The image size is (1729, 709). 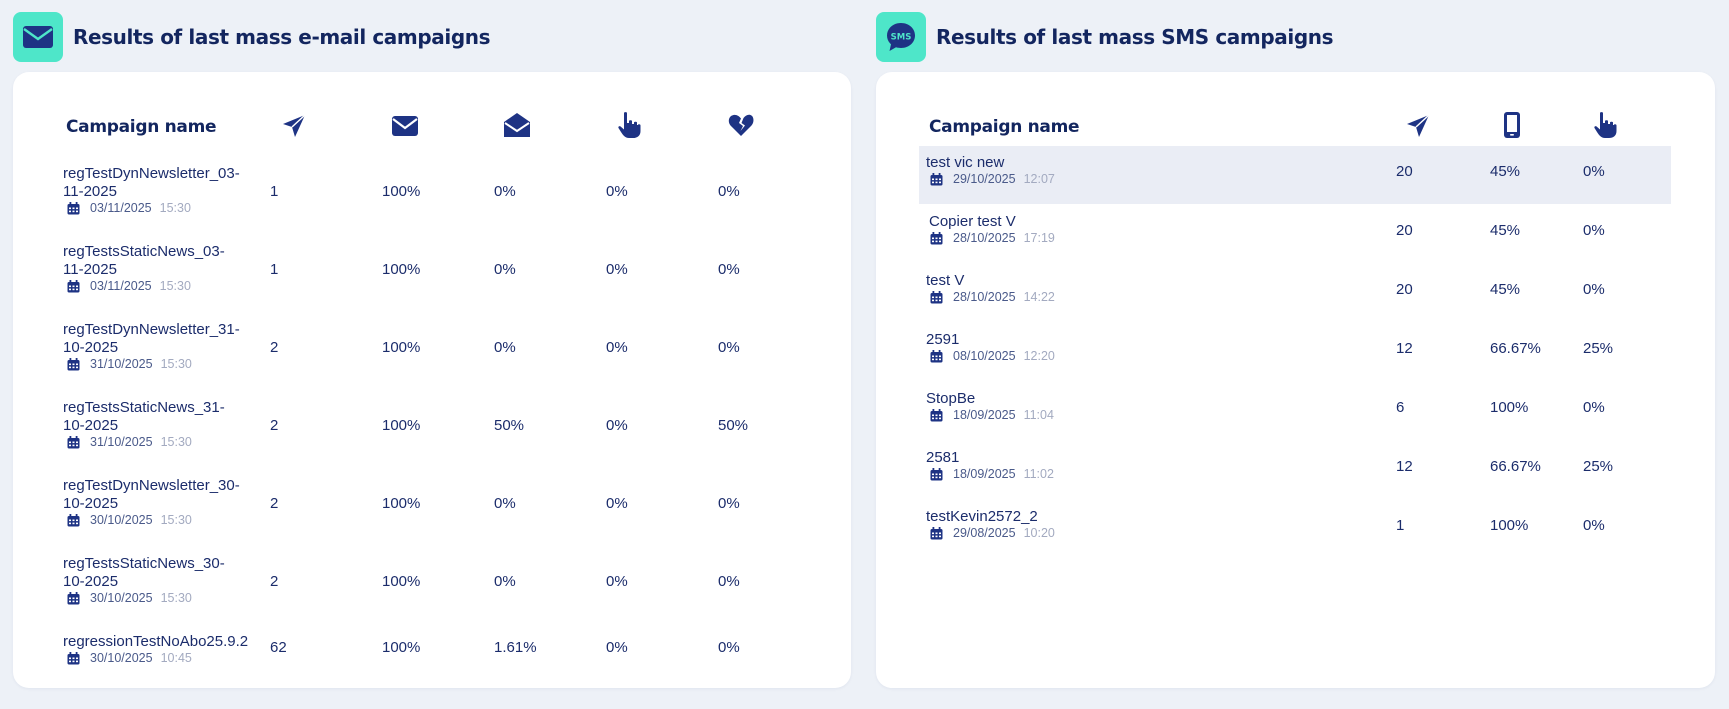 I want to click on sms-campaign-row: test vic new 29/10/2025 12:07 20 45% 0%, so click(x=1295, y=175).